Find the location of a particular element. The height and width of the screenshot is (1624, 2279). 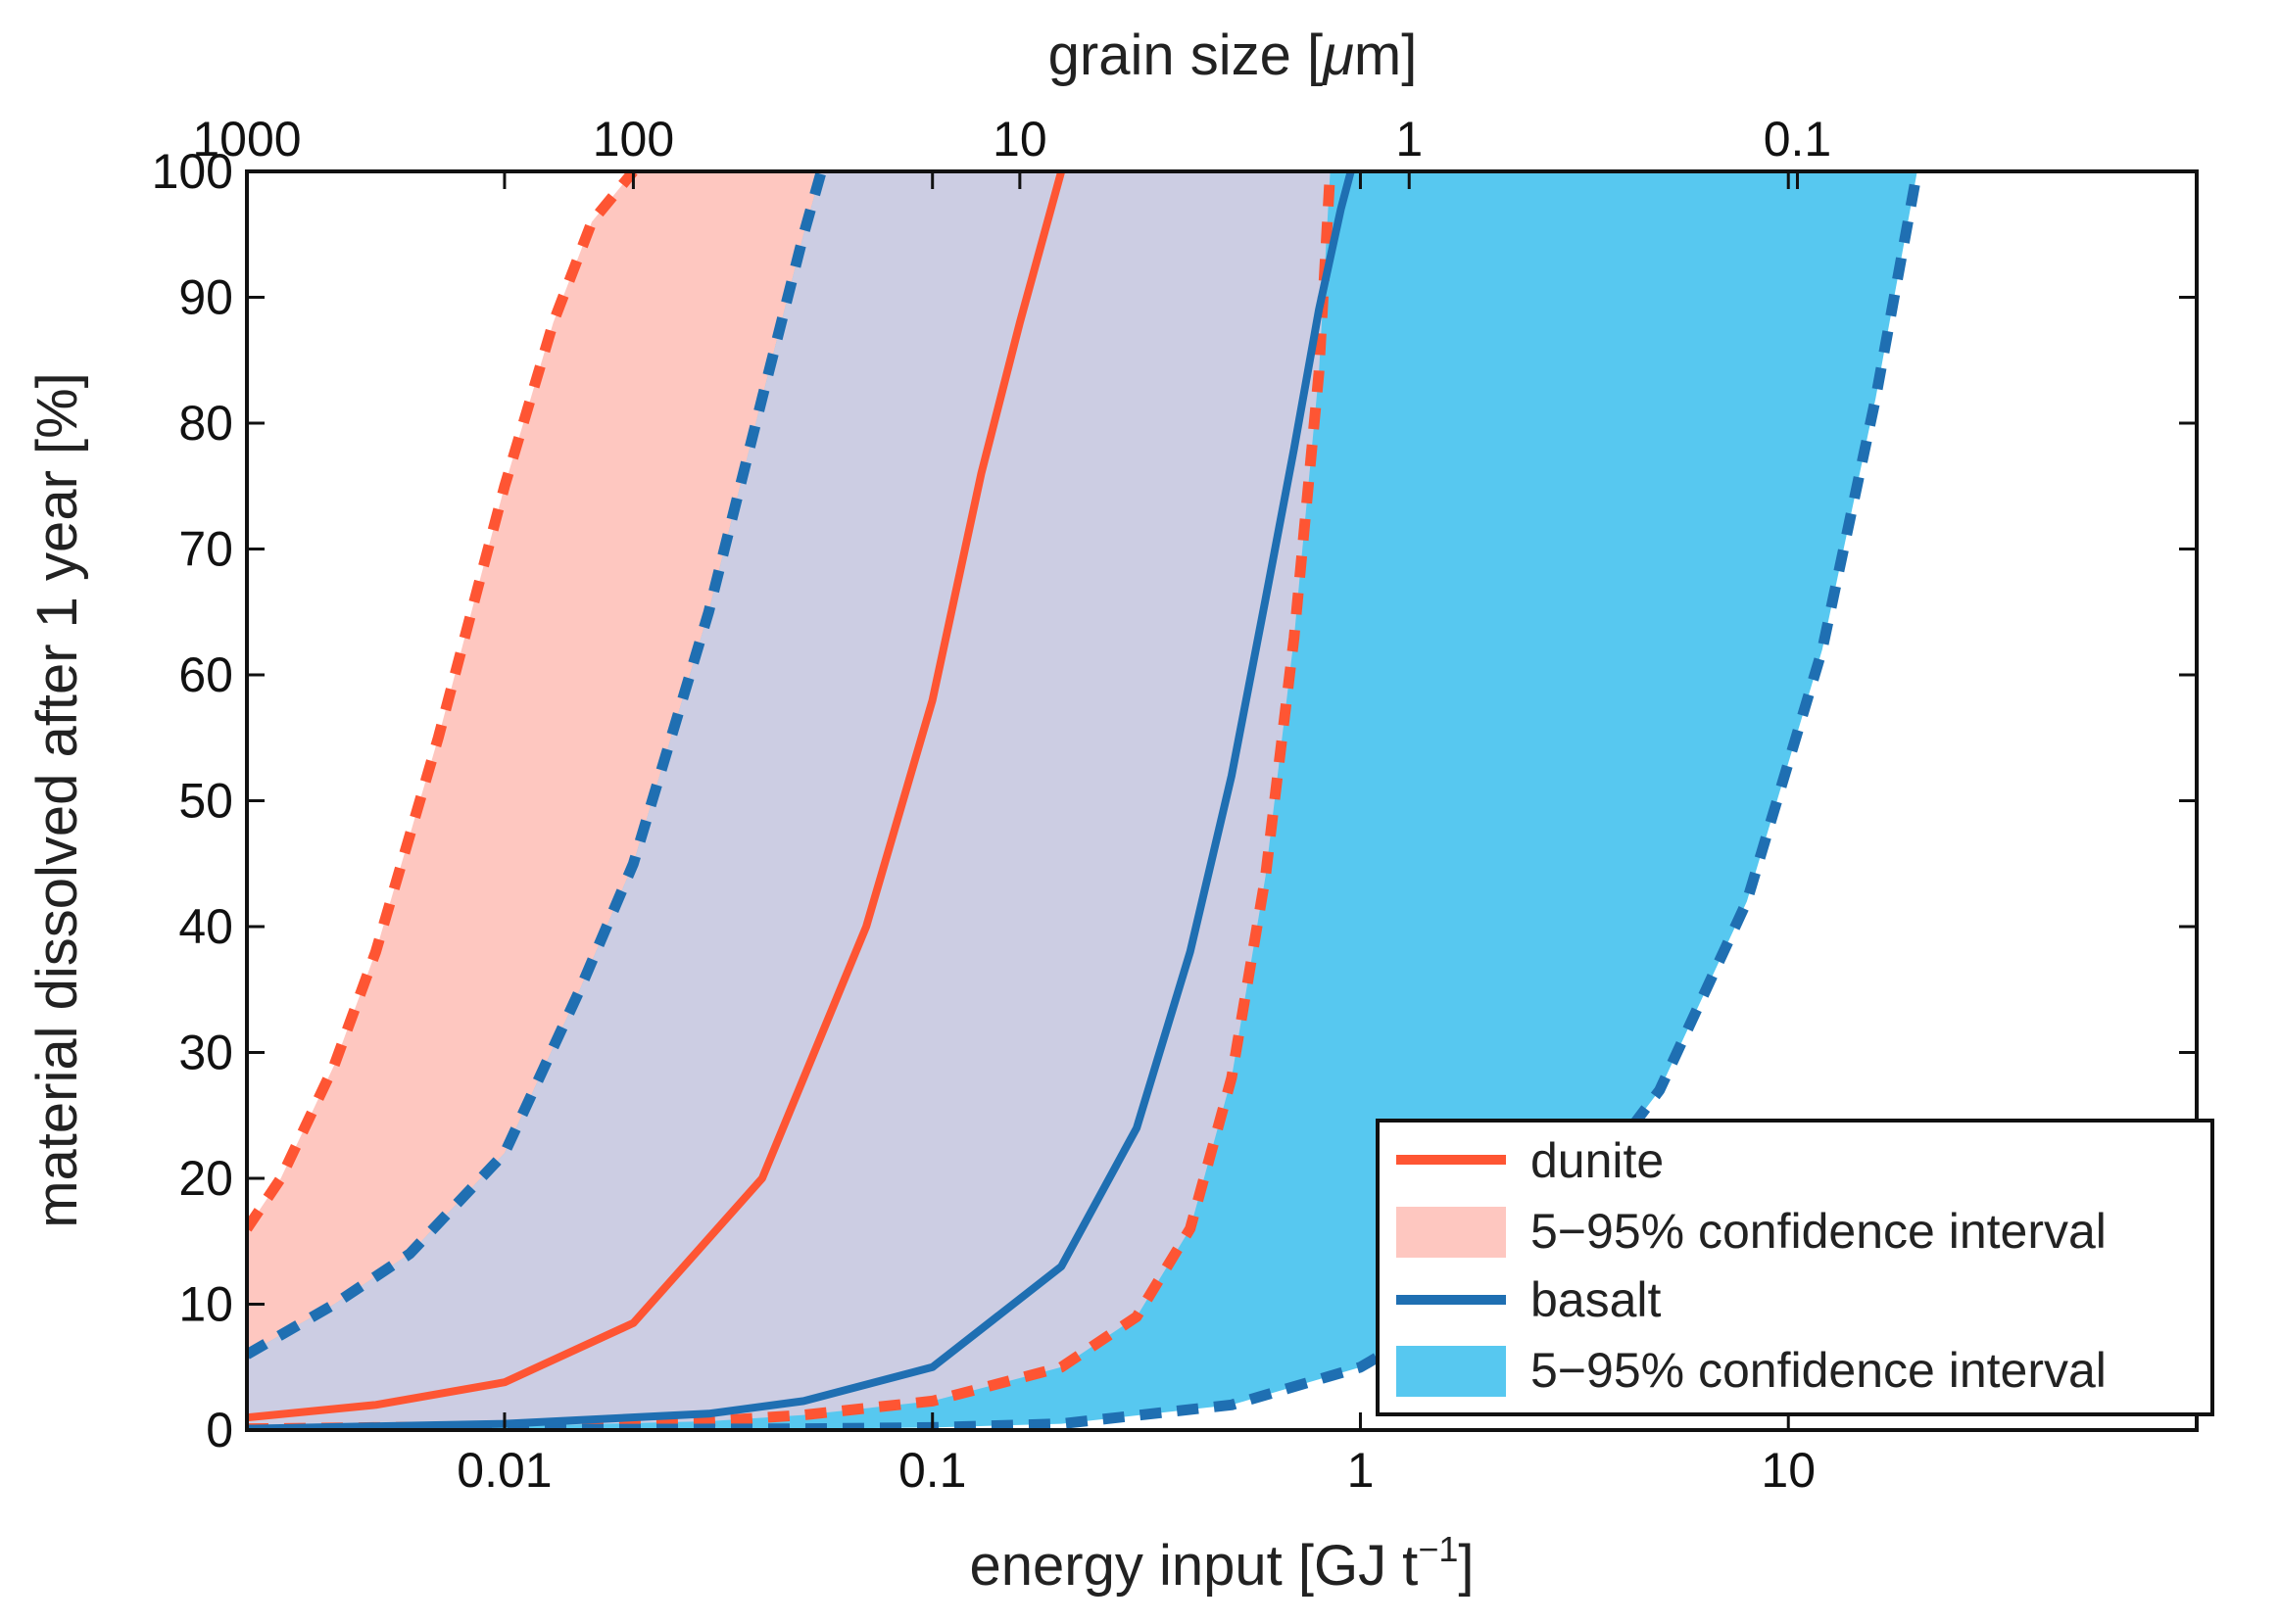

legend-basalt-ci-swatch is located at coordinates (1451, 1371).